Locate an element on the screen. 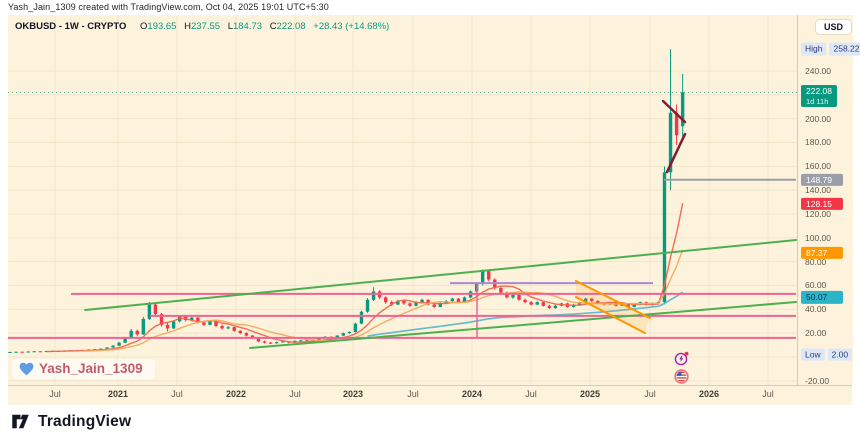  price-tick-label: -20.00 is located at coordinates (817, 380).